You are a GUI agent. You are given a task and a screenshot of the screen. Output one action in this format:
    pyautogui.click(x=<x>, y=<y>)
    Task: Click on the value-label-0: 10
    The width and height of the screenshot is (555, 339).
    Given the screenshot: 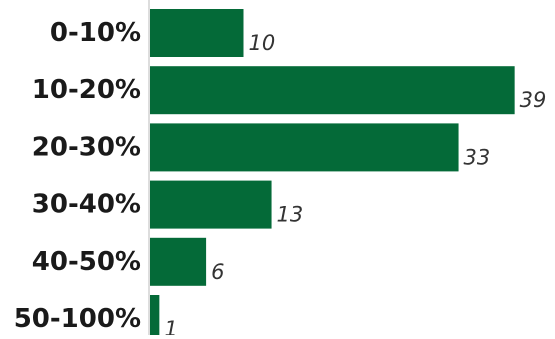 What is the action you would take?
    pyautogui.click(x=262, y=43)
    